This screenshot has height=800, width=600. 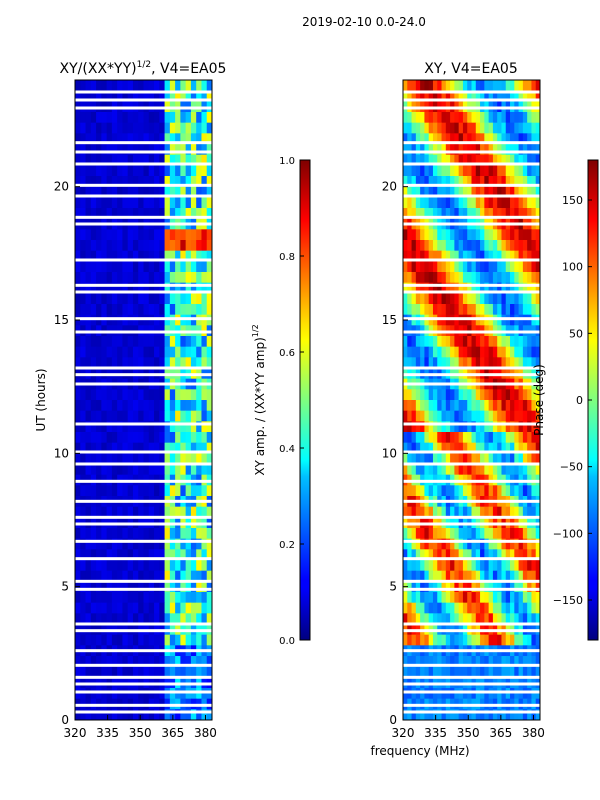 What do you see at coordinates (172, 733) in the screenshot?
I see `amp-x-tick-label: 365` at bounding box center [172, 733].